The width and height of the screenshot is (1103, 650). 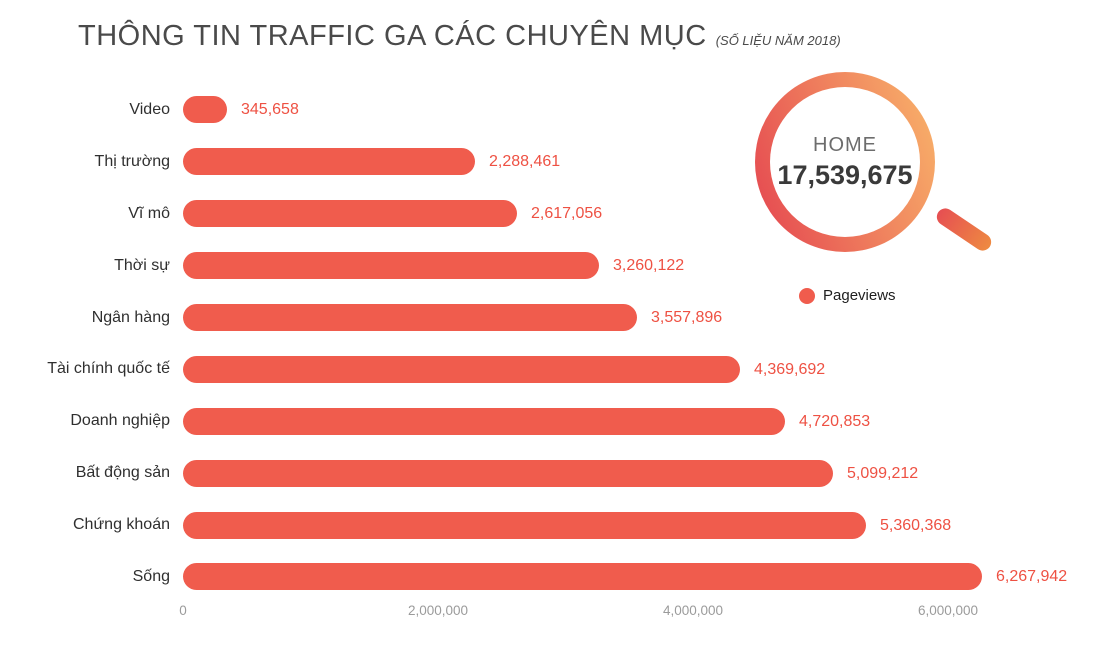 I want to click on bar-track: 3,260,122, so click(x=643, y=266).